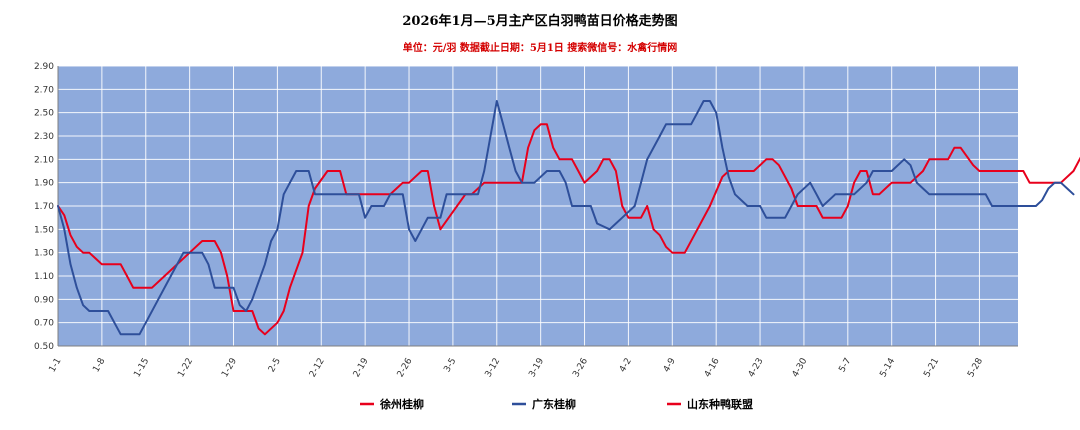 The width and height of the screenshot is (1080, 430). Describe the element at coordinates (44, 347) in the screenshot. I see `y-tick-label: 0.50` at that location.